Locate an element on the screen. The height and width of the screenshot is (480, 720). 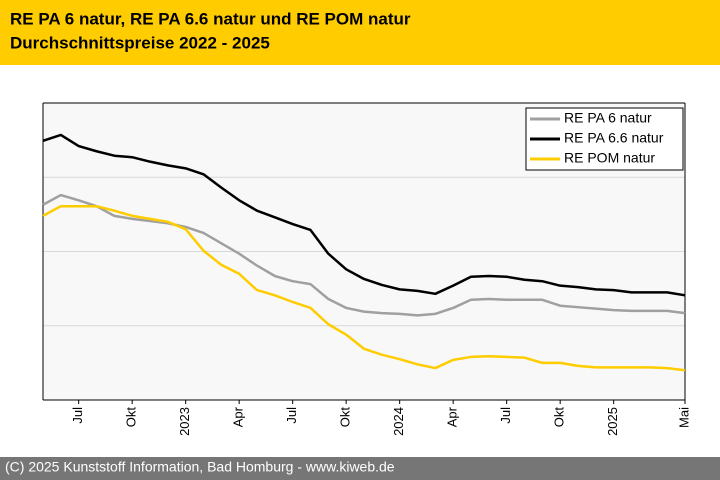
x-tick-label: 2025 is located at coordinates (612, 421).